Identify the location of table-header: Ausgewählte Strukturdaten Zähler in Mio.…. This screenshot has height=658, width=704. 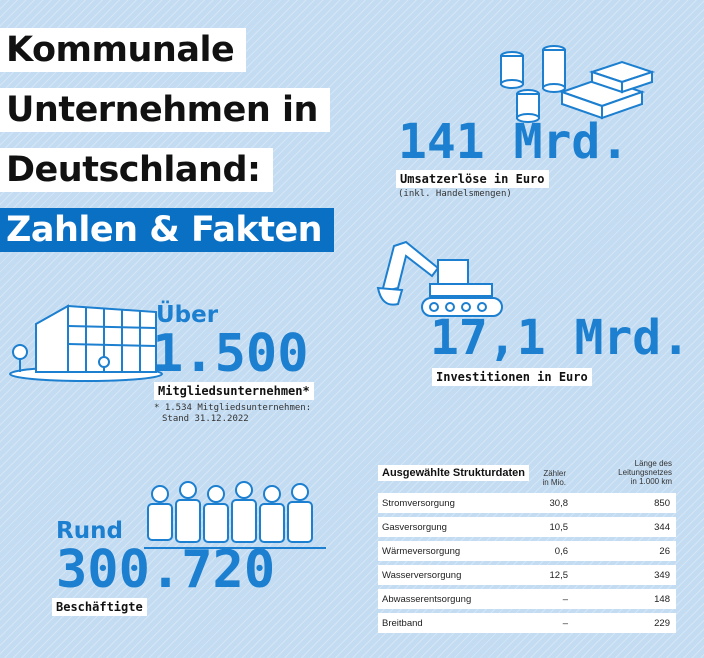
(527, 474).